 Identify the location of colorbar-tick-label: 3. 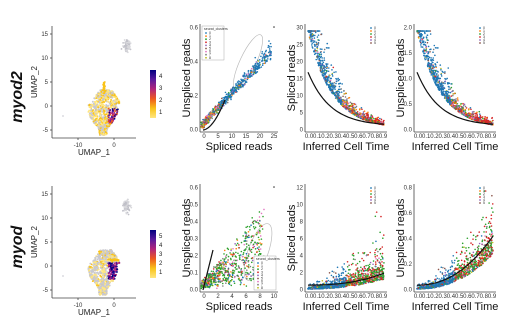
(161, 89).